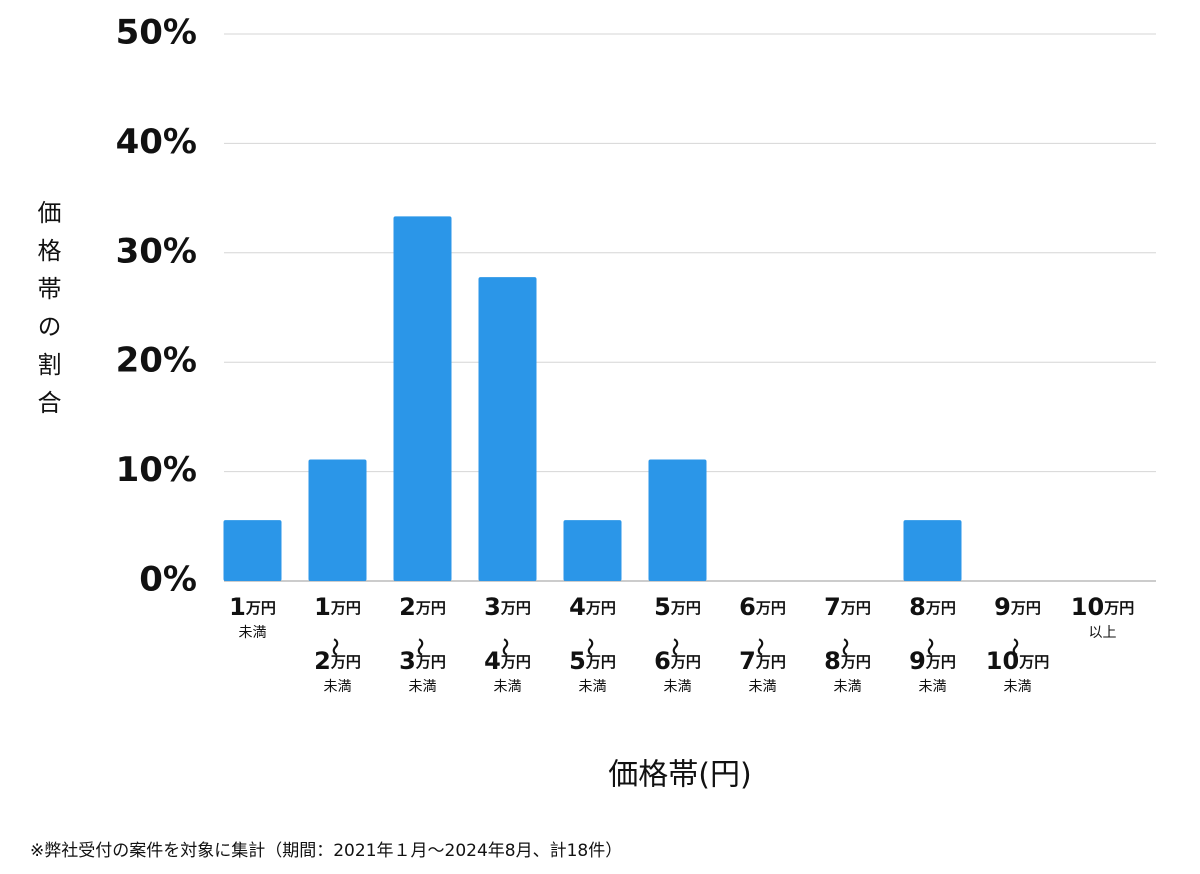  I want to click on x-tick-label: 3万円〜4万円未満, so click(507, 644).